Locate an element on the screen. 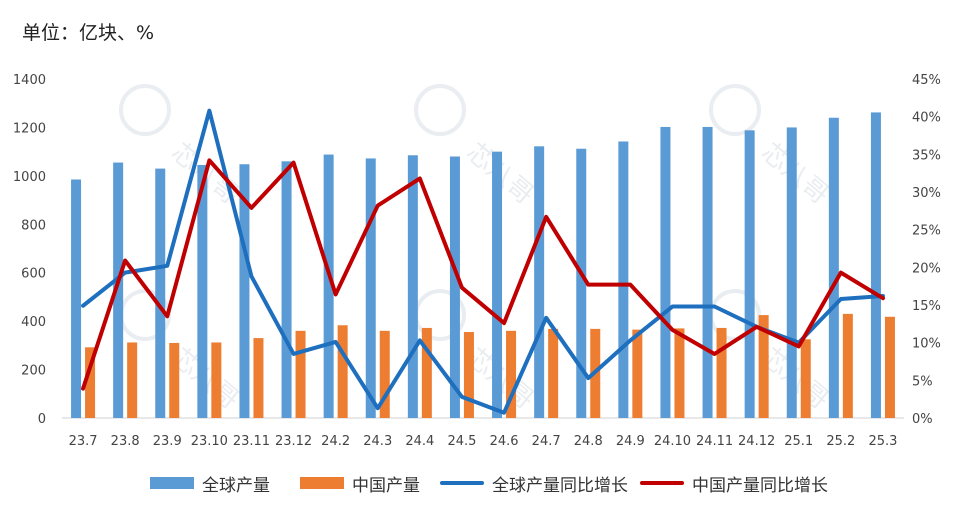 Image resolution: width=956 pixels, height=515 pixels. unit-label: 单位：亿块、% is located at coordinates (88, 33).